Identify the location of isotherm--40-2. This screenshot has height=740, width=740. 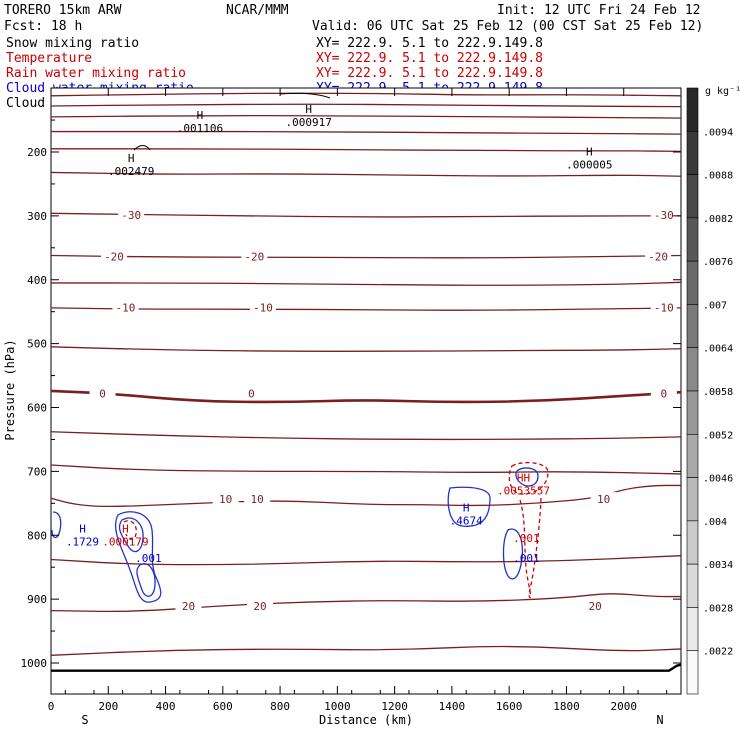
(366, 116).